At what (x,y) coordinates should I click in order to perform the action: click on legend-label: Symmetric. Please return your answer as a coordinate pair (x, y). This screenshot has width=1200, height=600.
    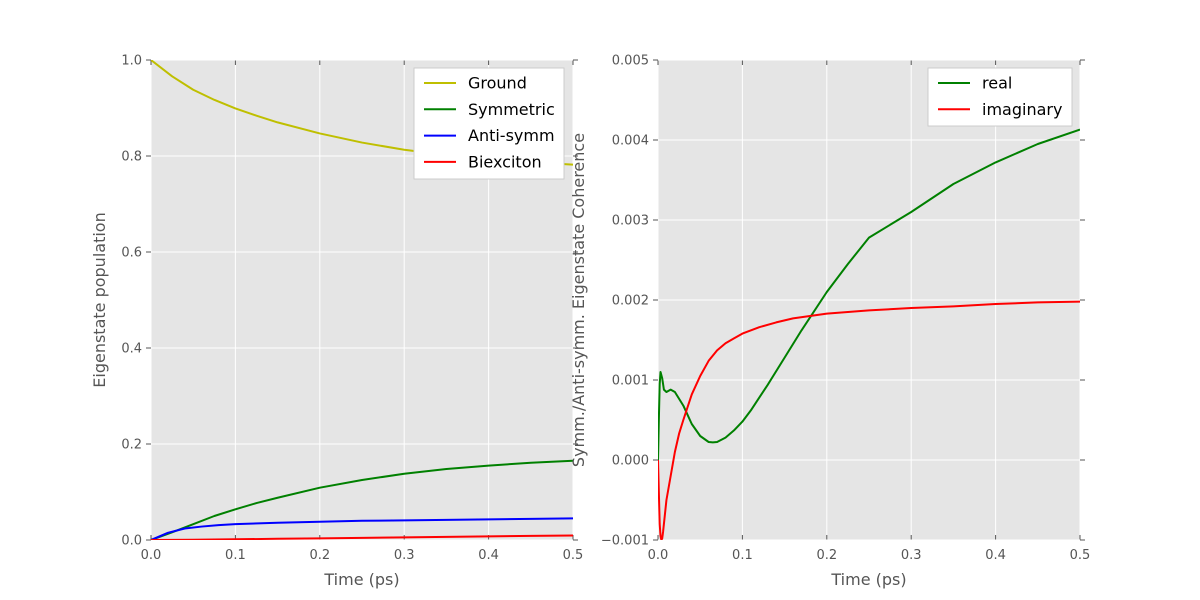
    Looking at the image, I should click on (511, 109).